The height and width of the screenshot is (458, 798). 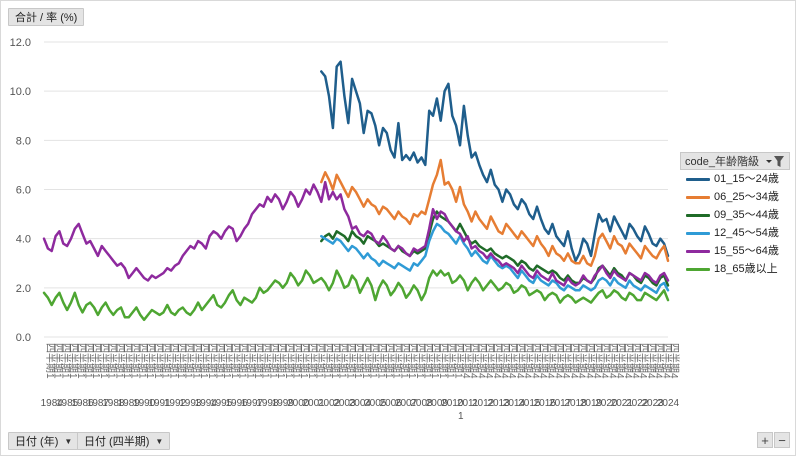 I want to click on legend-entry: 01_15～24歳, so click(x=735, y=179).